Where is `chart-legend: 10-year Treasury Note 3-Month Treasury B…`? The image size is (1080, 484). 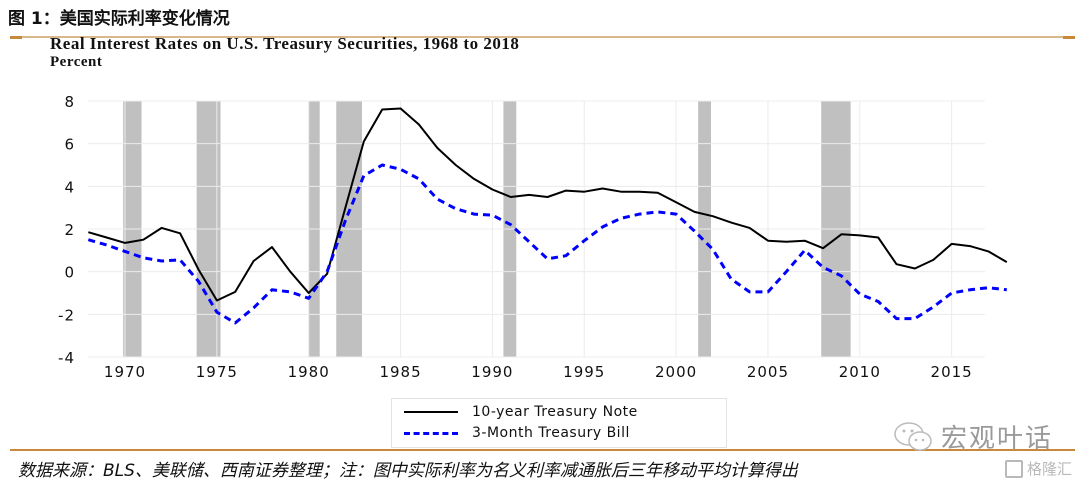
chart-legend: 10-year Treasury Note 3-Month Treasury B… is located at coordinates (559, 423).